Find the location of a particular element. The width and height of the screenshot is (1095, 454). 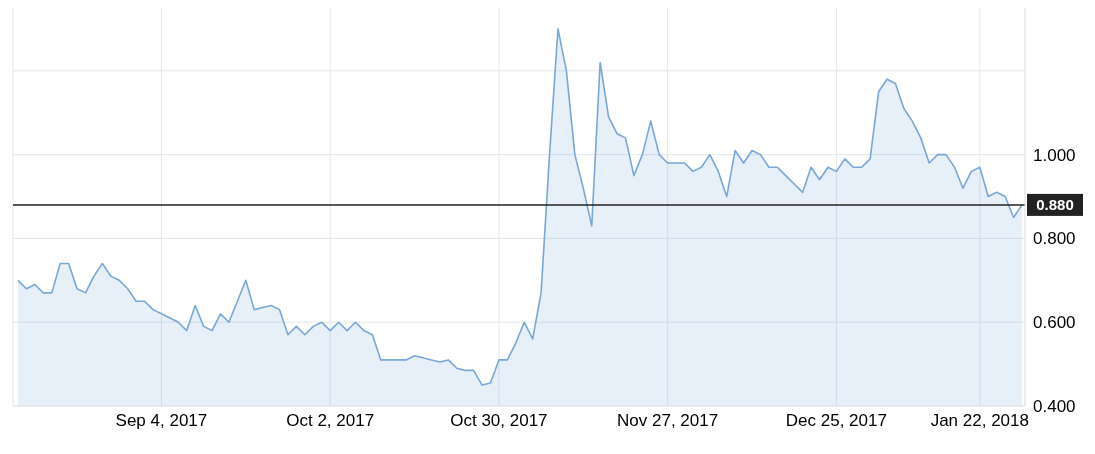

y-tick-label: 0.600 is located at coordinates (1054, 323).